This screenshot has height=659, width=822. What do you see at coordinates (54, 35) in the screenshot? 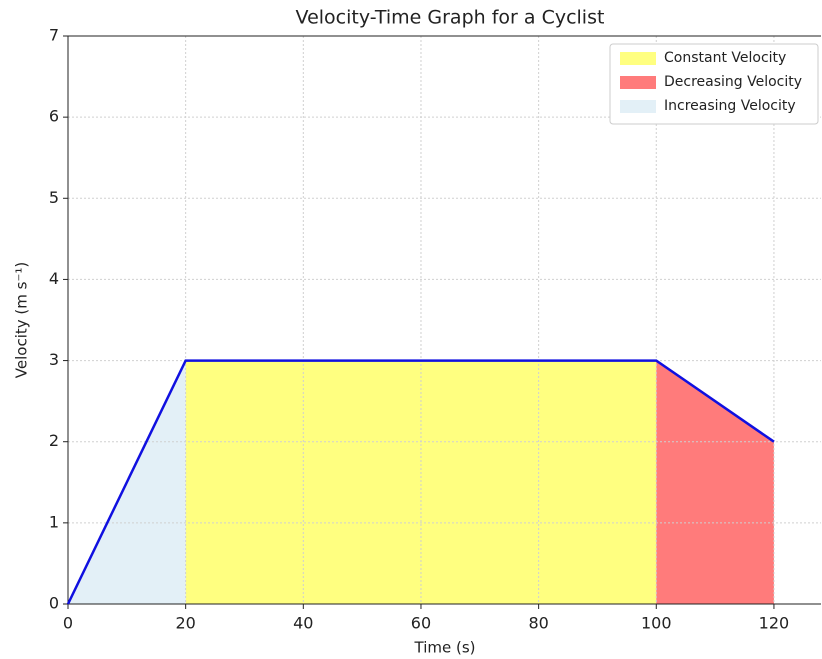
I see `y-tick-label: 7` at bounding box center [54, 35].